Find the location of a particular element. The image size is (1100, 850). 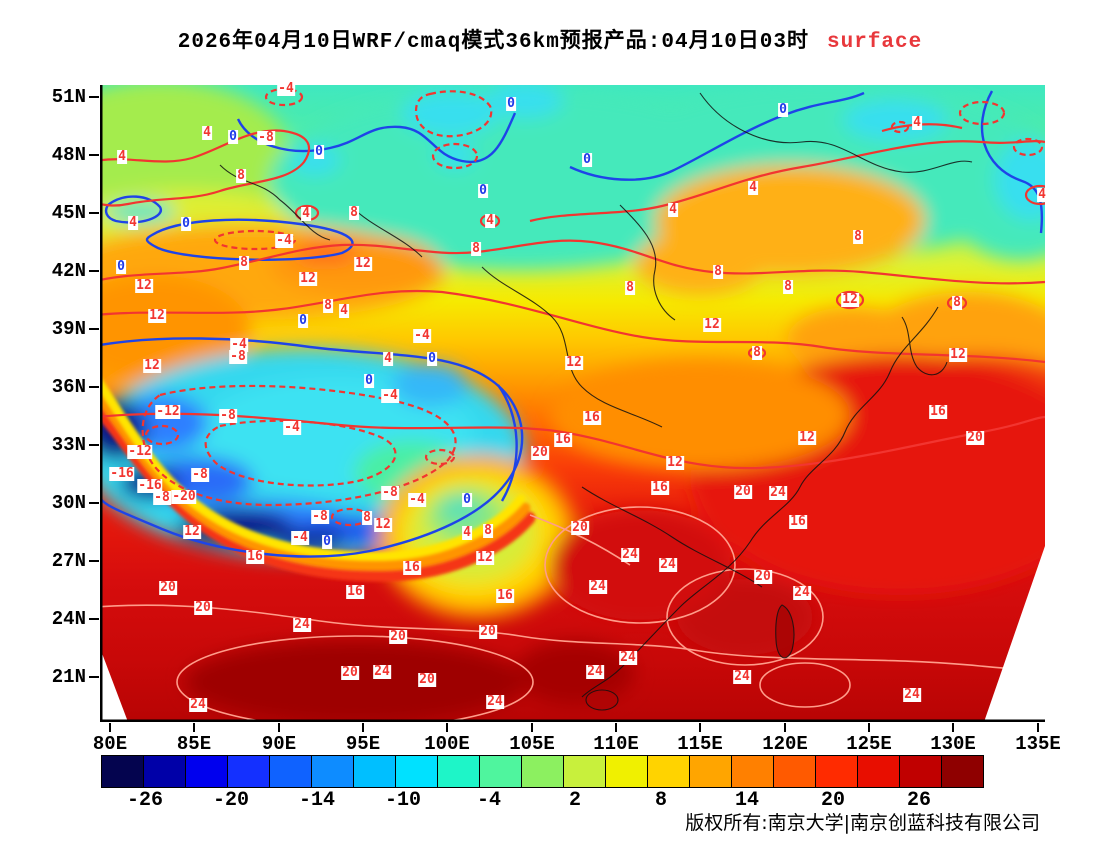

y-tick-label: 24N is located at coordinates (68, 619).